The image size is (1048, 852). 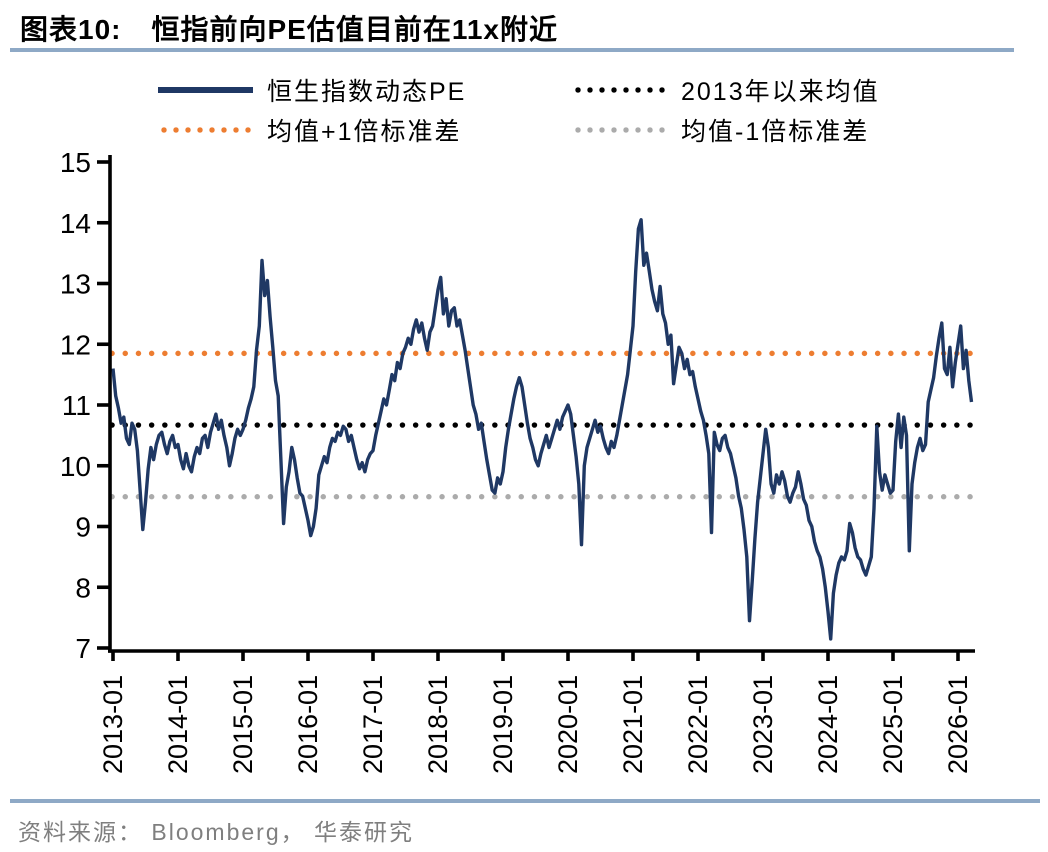 I want to click on x-tick-label-2016-01: 2016-01, so click(x=308, y=724).